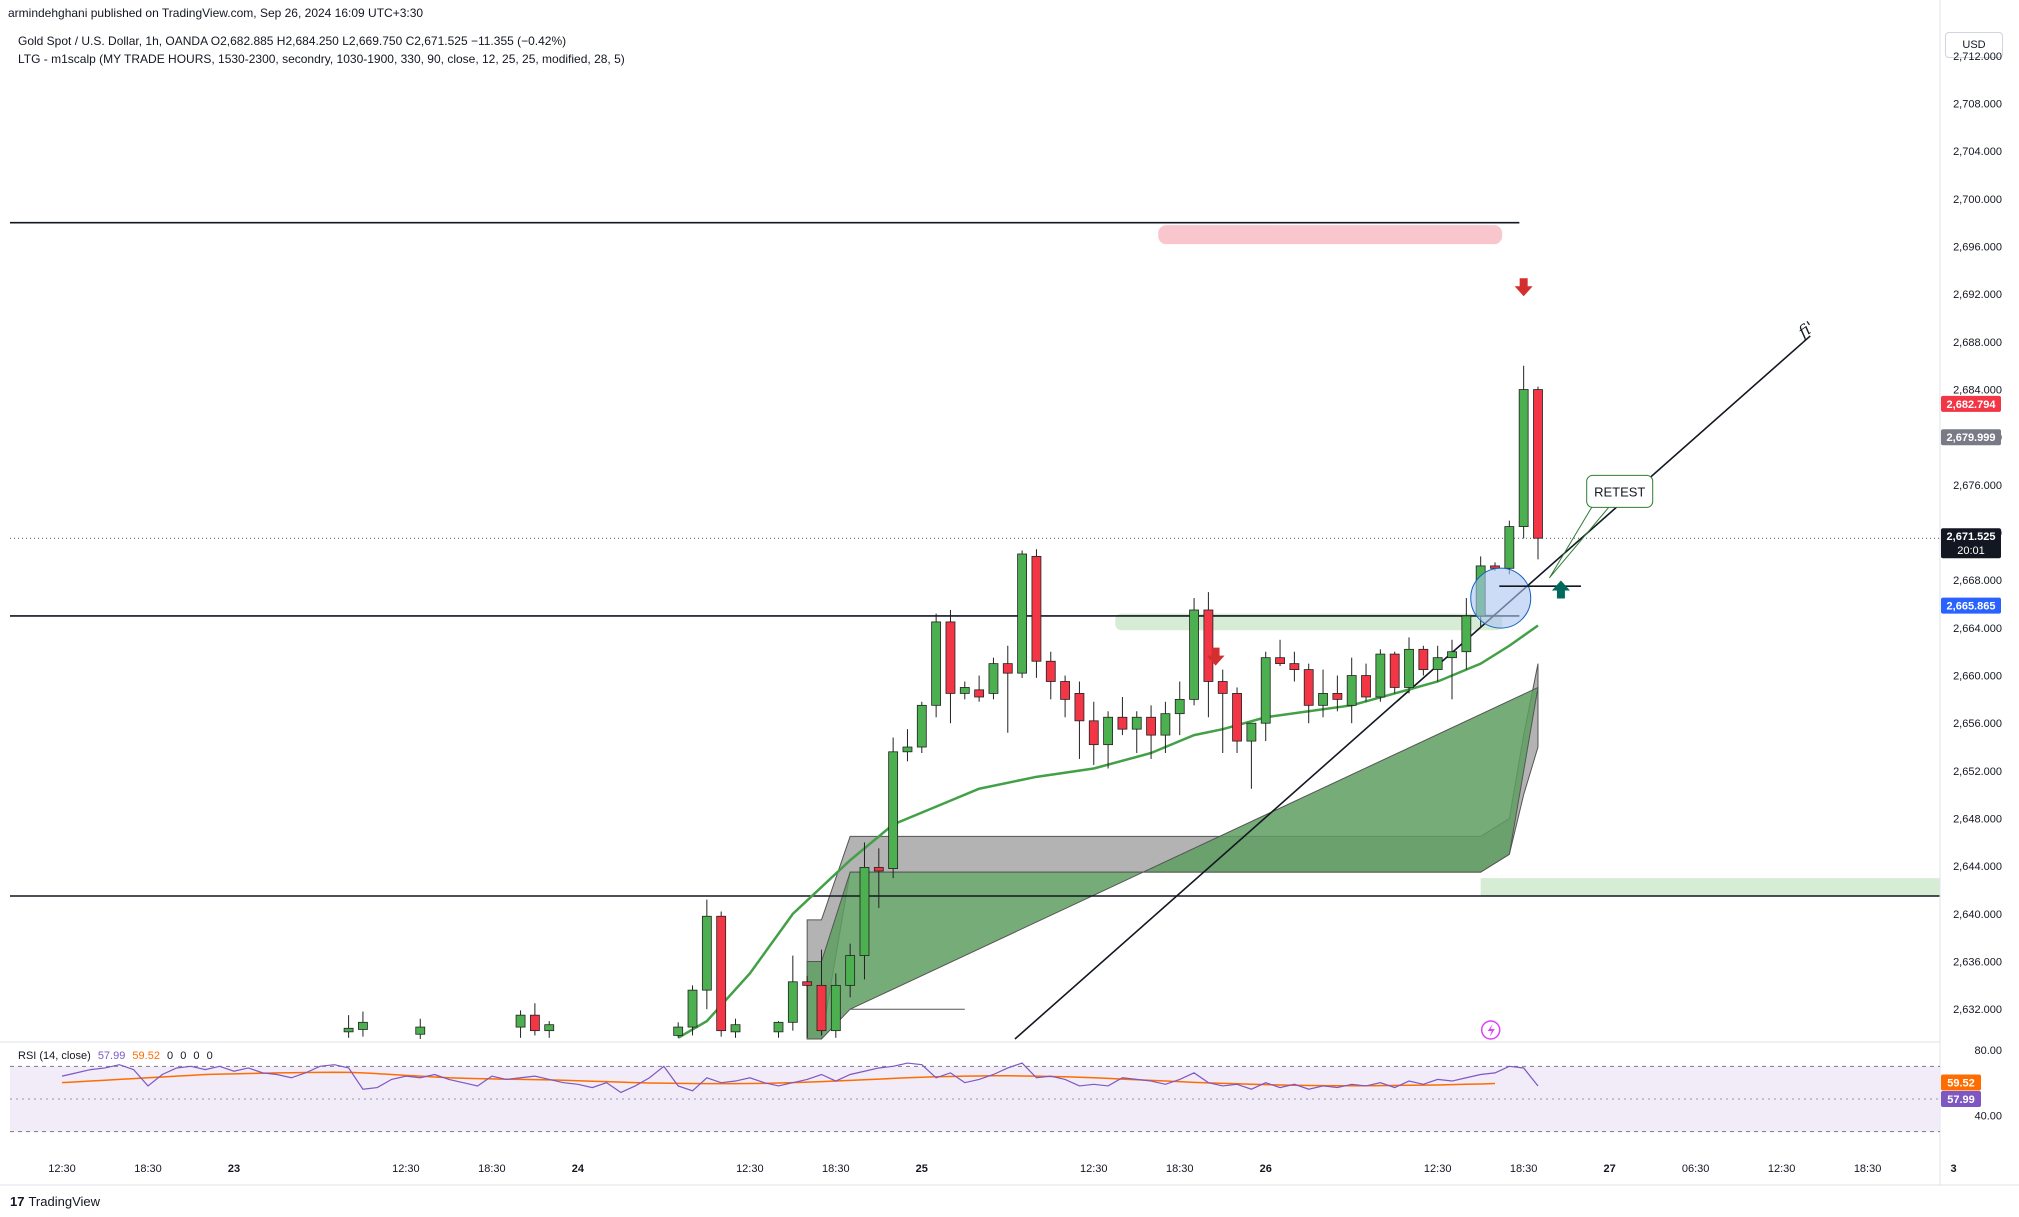 Image resolution: width=2019 pixels, height=1217 pixels. I want to click on retest-callout-box, so click(1620, 491).